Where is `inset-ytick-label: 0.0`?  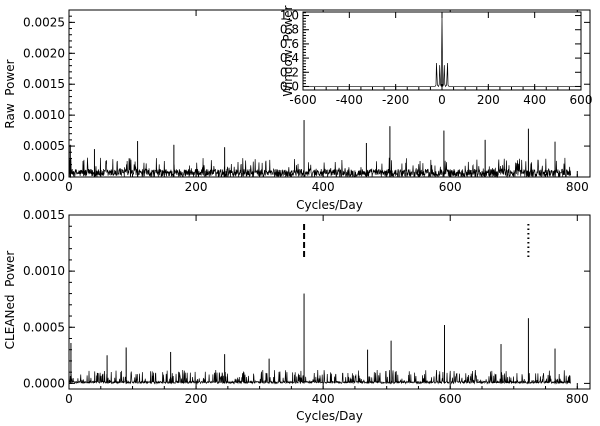 inset-ytick-label: 0.0 is located at coordinates (289, 86).